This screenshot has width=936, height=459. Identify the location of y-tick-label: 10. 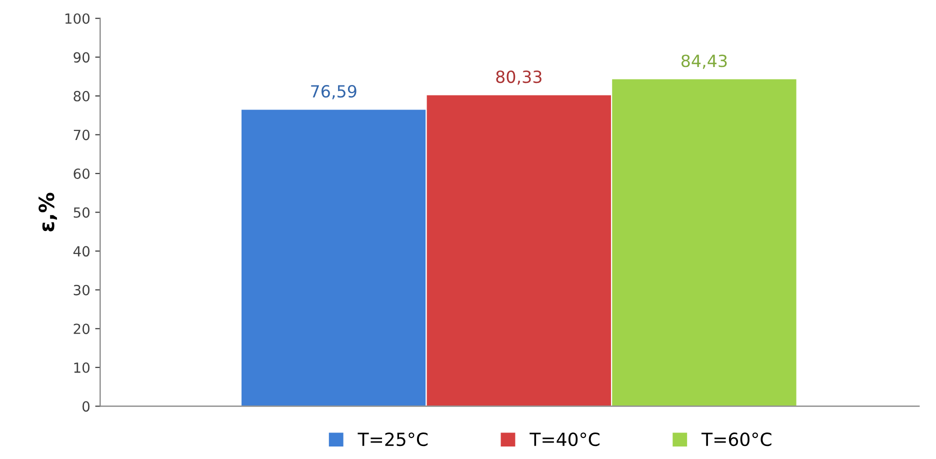
(82, 367).